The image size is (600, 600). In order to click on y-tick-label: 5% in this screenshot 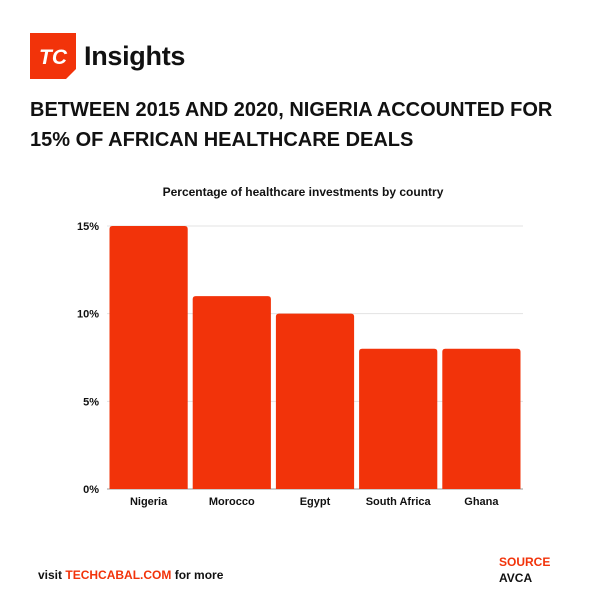, I will do `click(91, 402)`.